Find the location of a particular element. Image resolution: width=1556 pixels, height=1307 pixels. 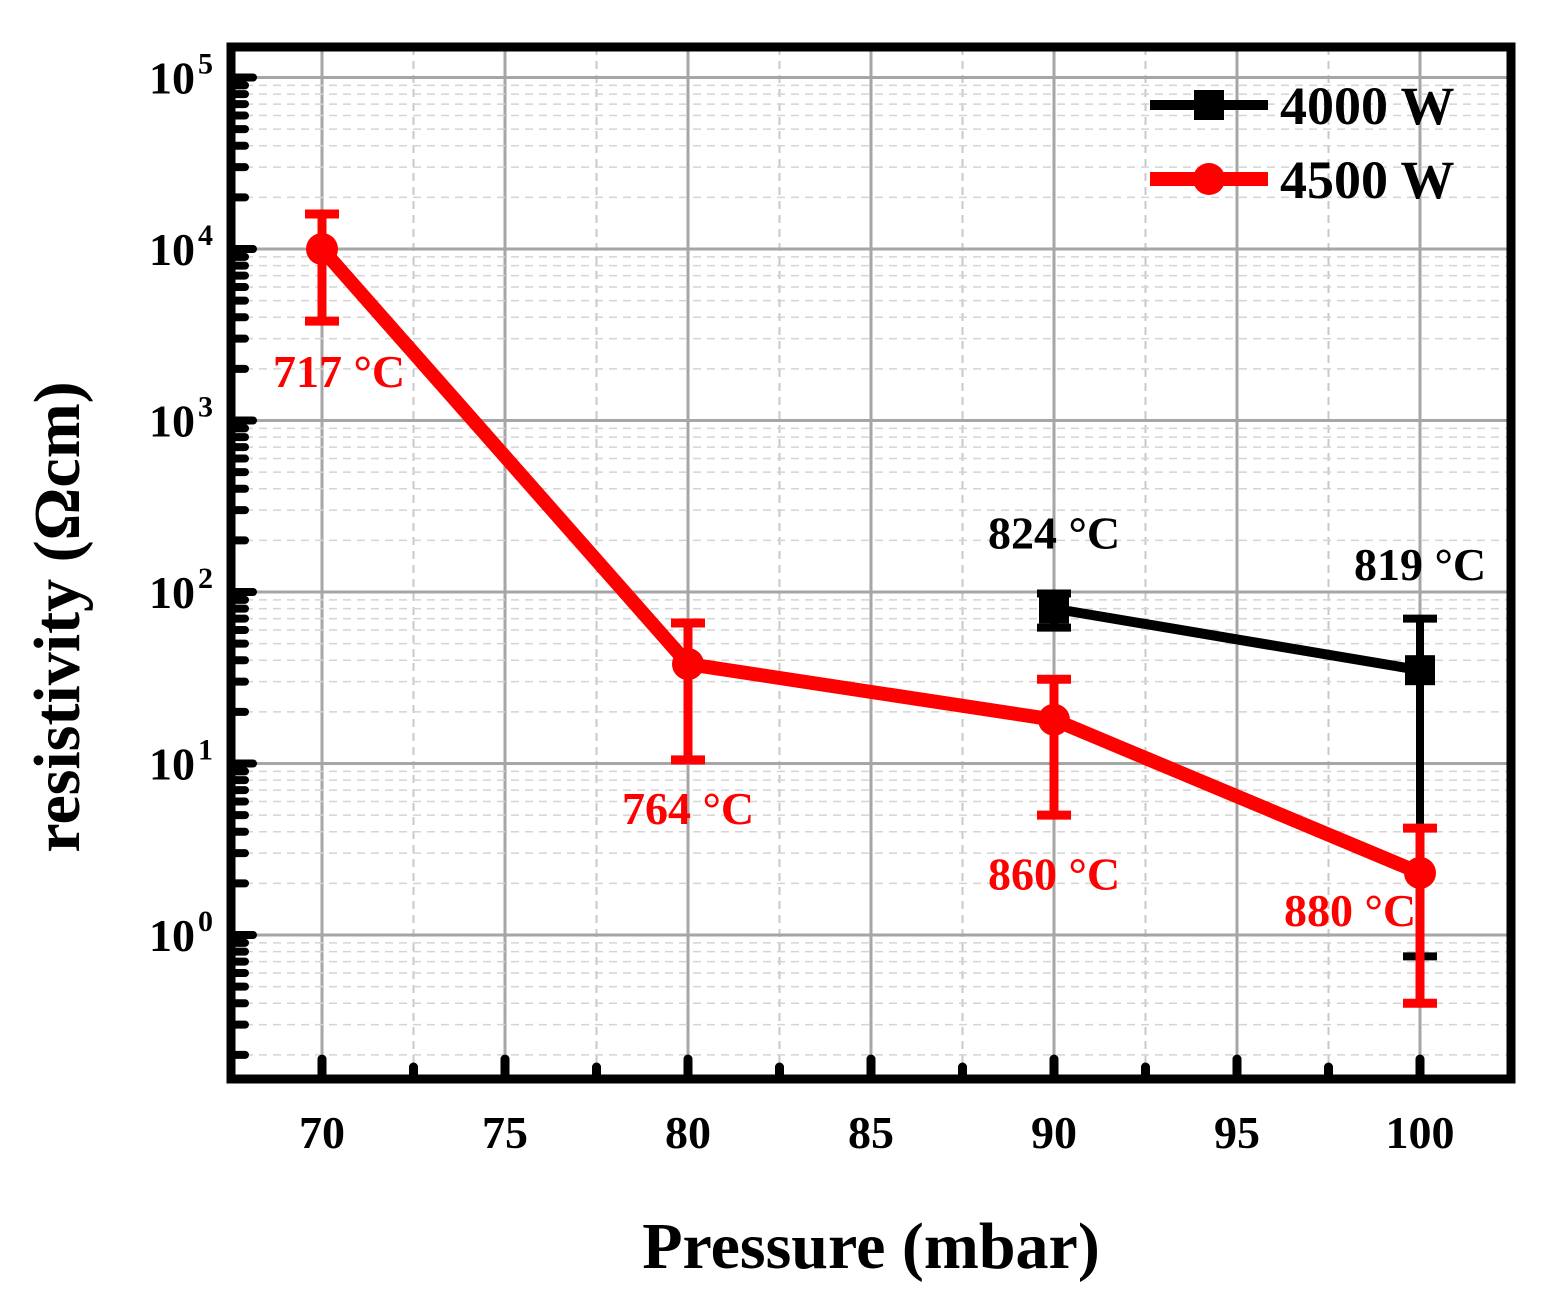

y-tick-exponent: 1 is located at coordinates (205, 750).